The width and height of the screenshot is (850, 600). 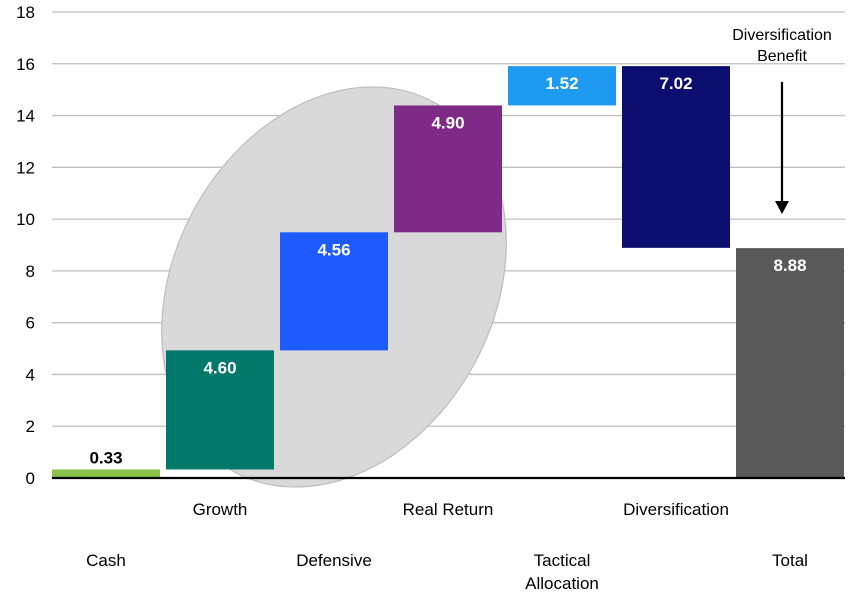 What do you see at coordinates (219, 367) in the screenshot?
I see `bar-value-label: 4.60` at bounding box center [219, 367].